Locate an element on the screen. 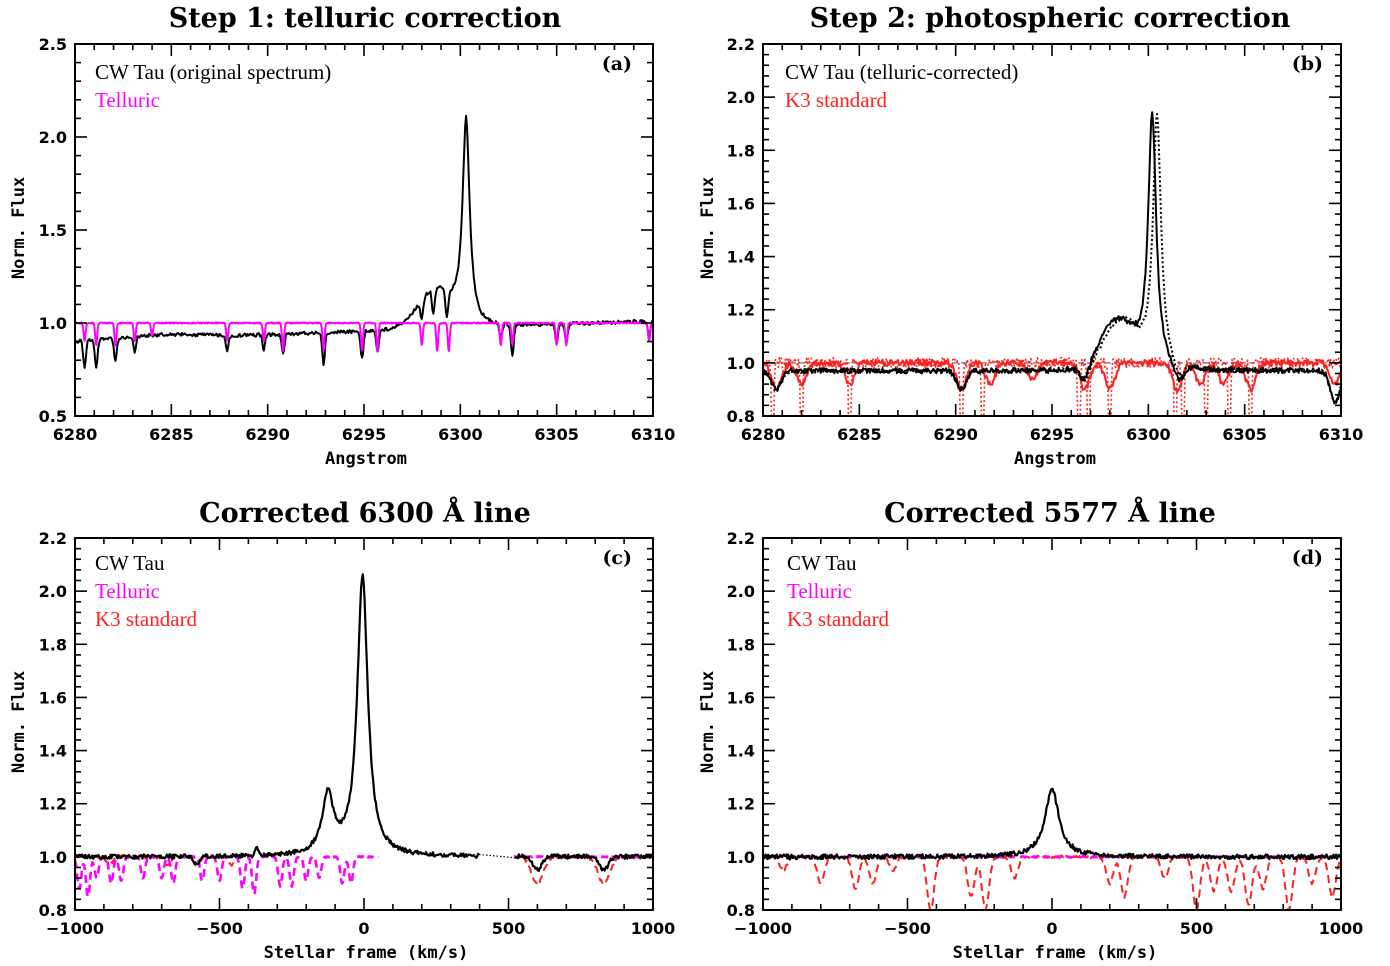 This screenshot has width=1390, height=966. panel-b-ytick-label: 1.4 is located at coordinates (741, 257).